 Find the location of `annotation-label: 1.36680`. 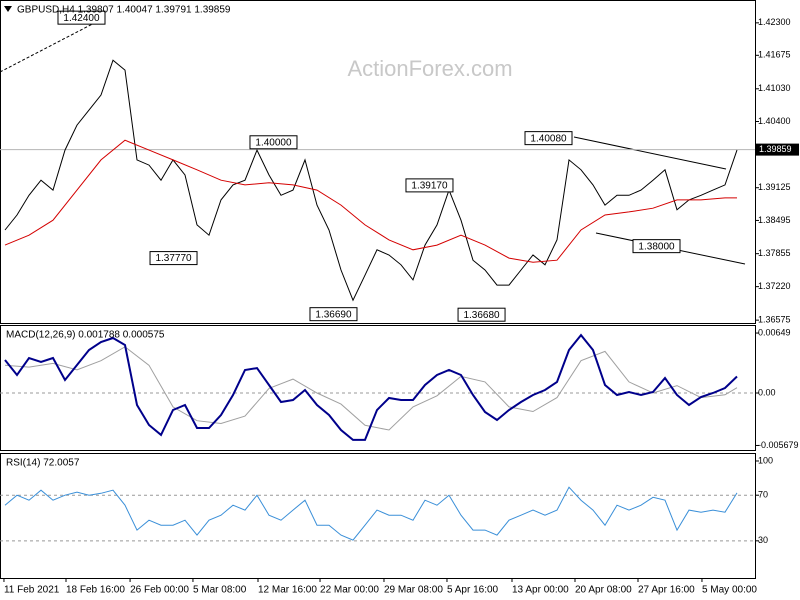

annotation-label: 1.36680 is located at coordinates (481, 315).